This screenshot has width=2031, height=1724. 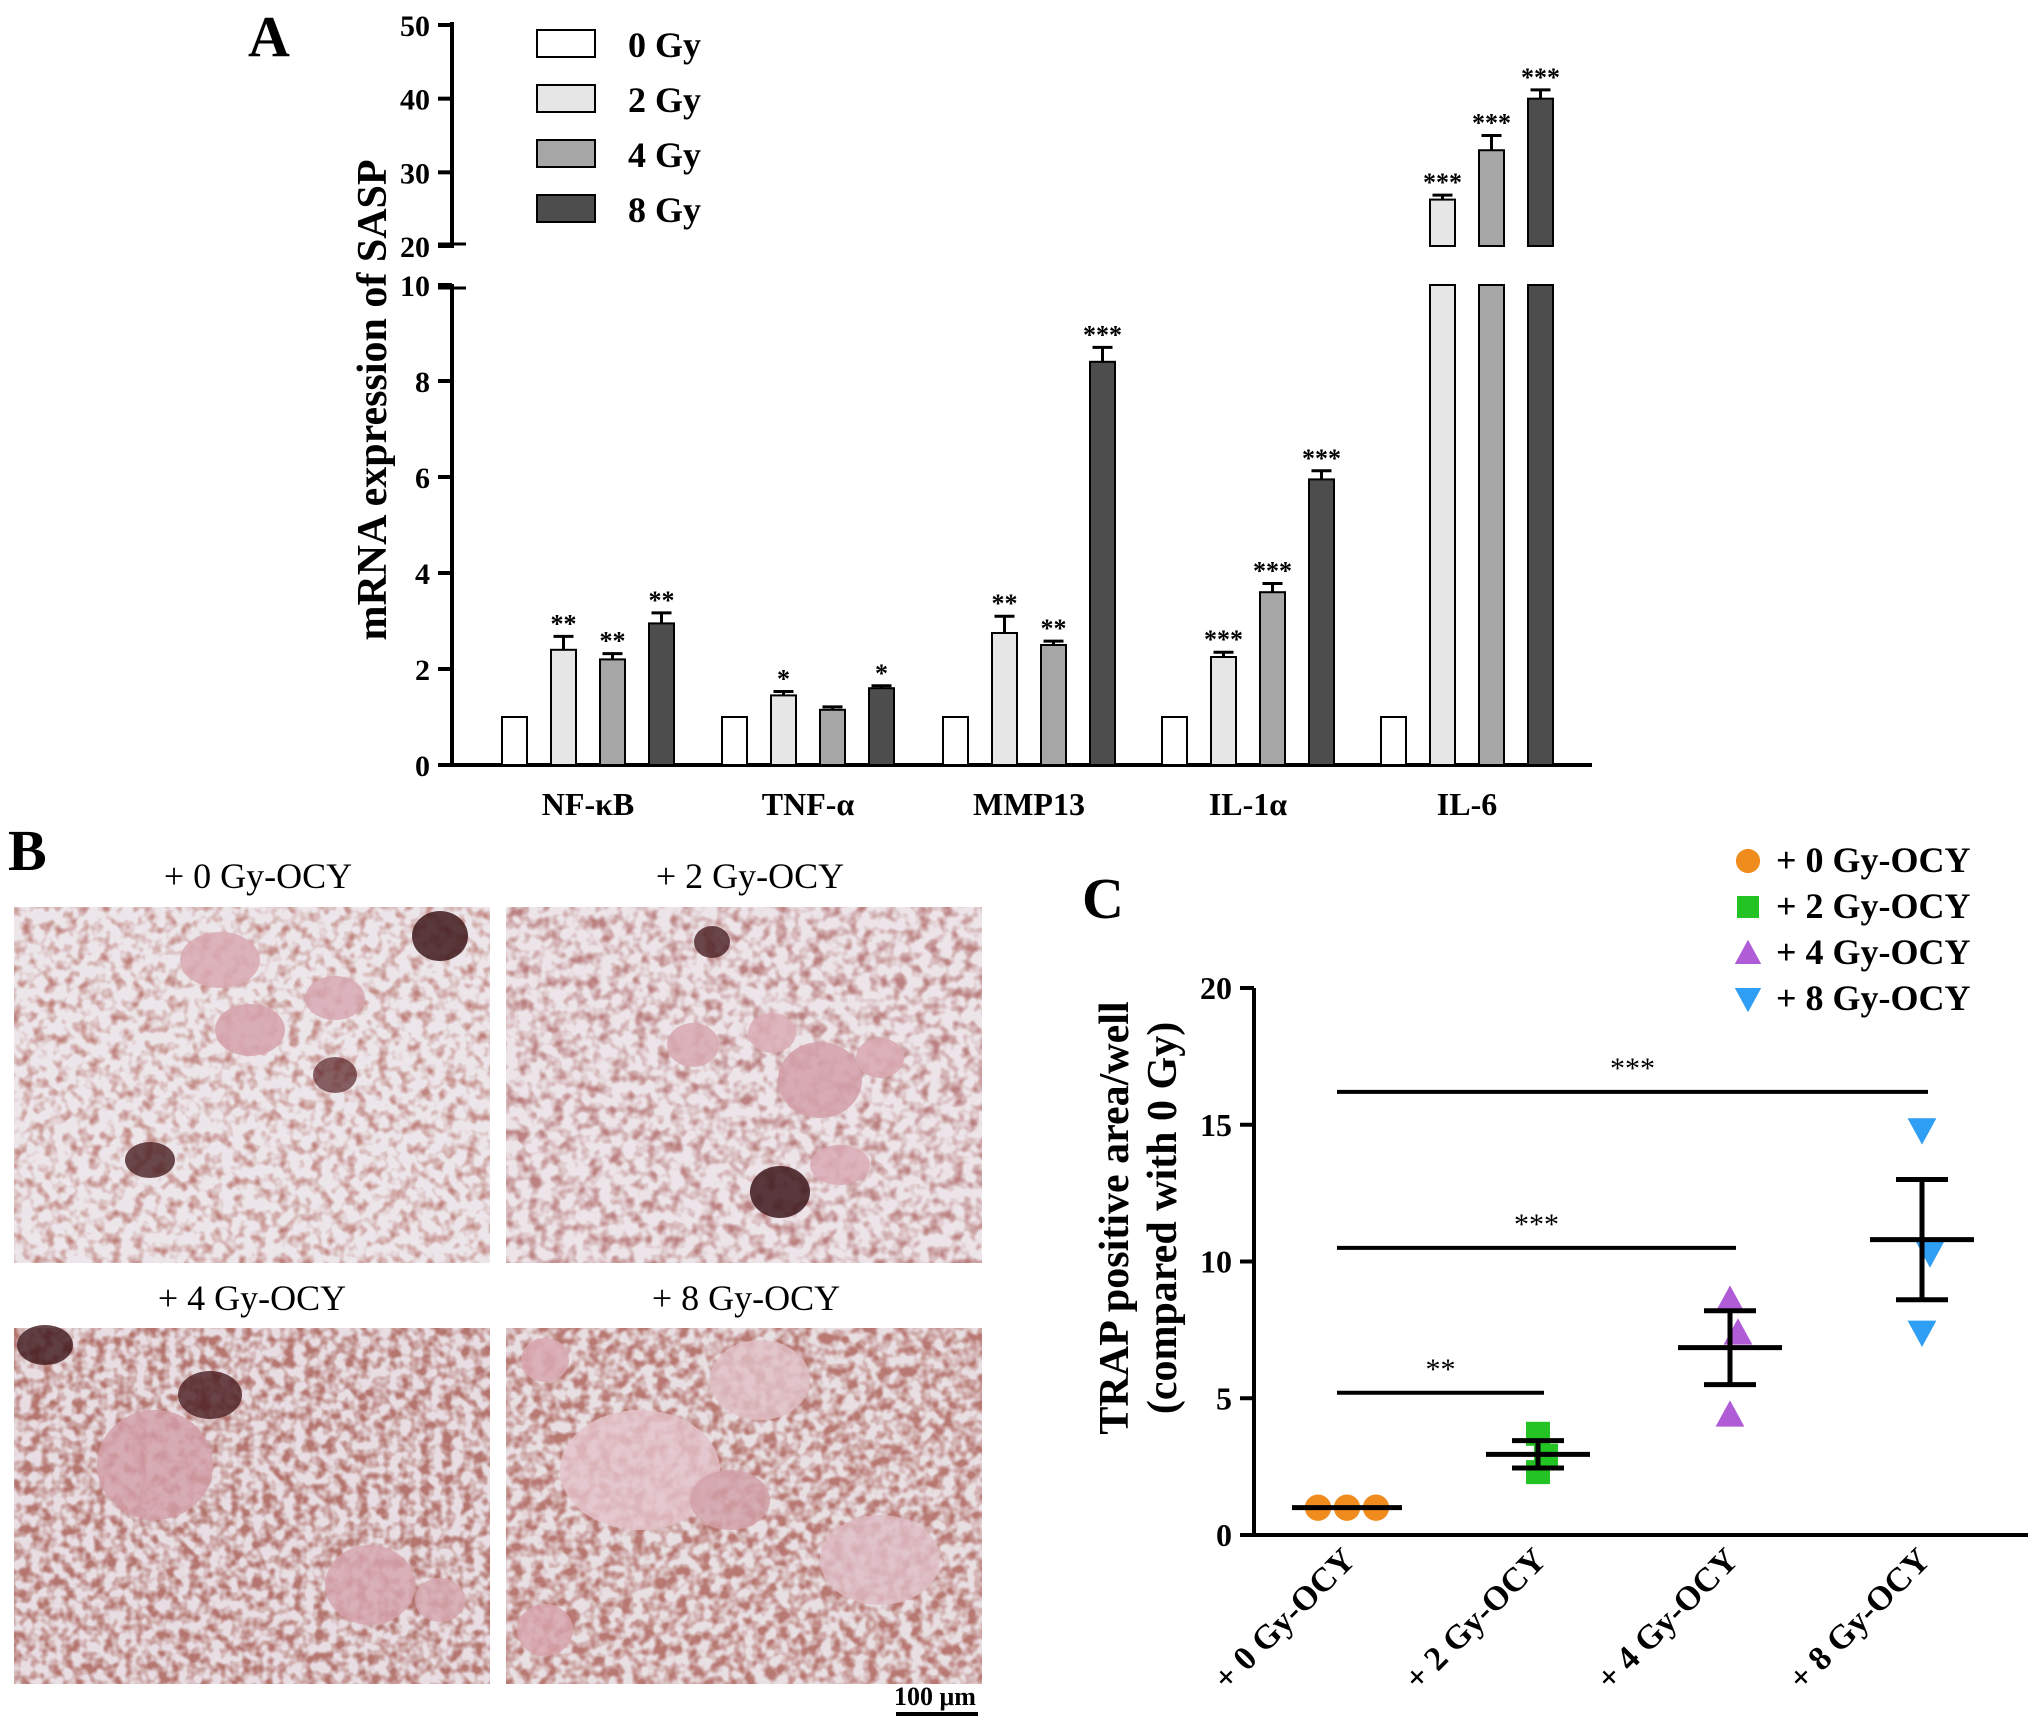 I want to click on panel-a-y-tick-label: 4, so click(x=422, y=574).